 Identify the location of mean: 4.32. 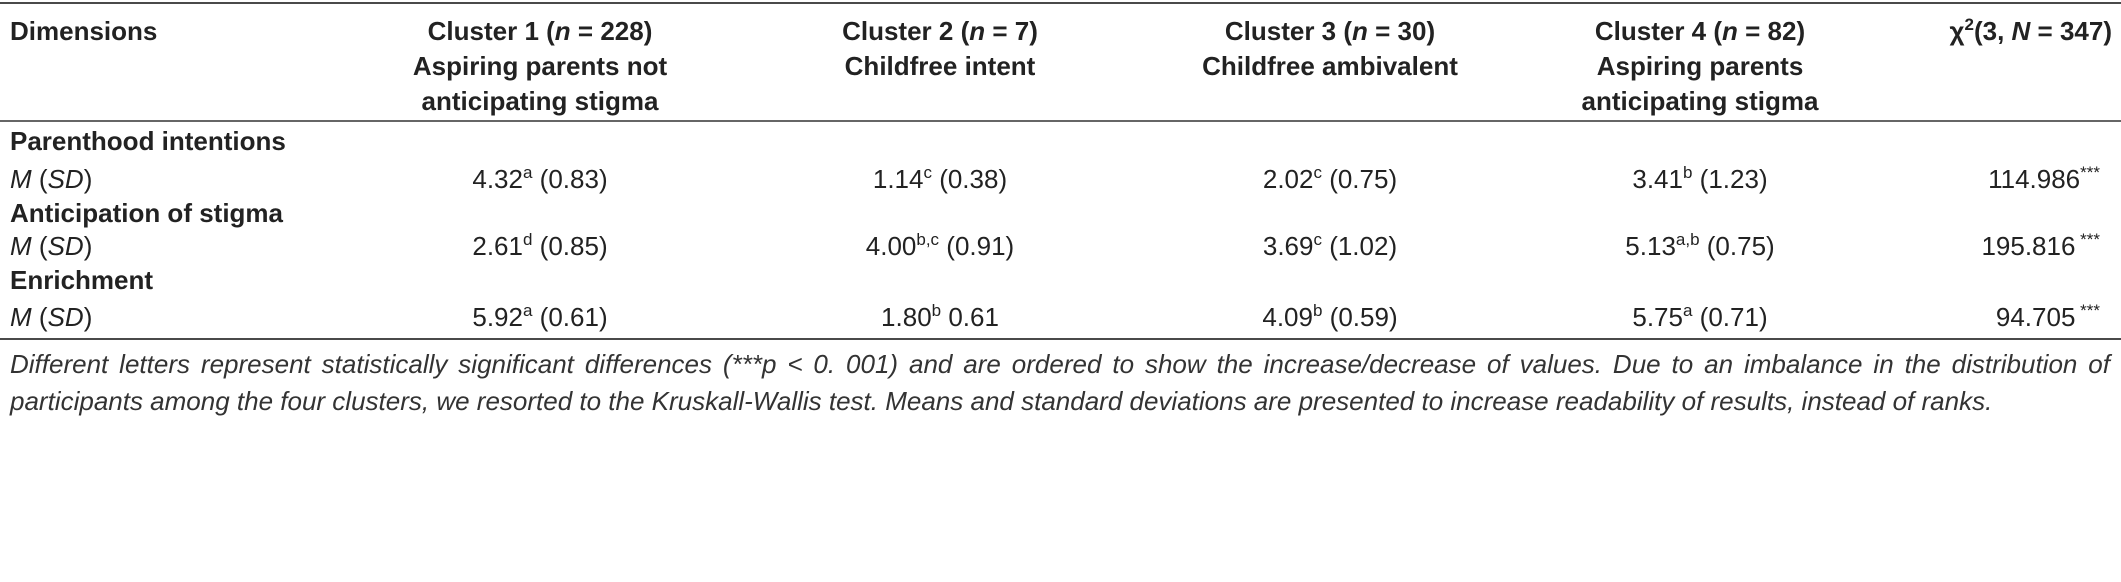
(497, 179).